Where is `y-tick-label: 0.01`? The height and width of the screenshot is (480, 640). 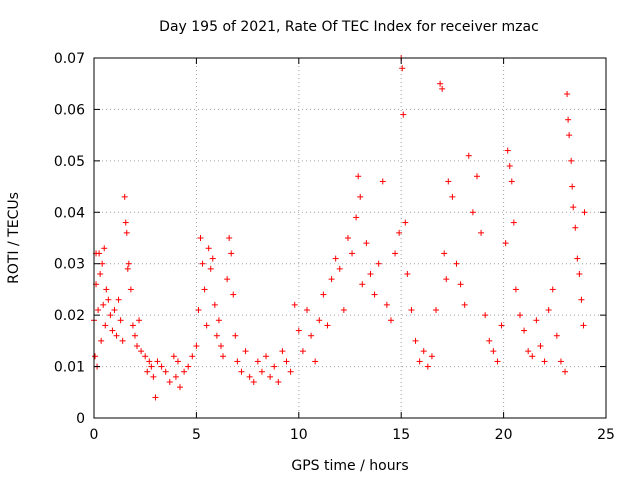
y-tick-label: 0.01 is located at coordinates (69, 368).